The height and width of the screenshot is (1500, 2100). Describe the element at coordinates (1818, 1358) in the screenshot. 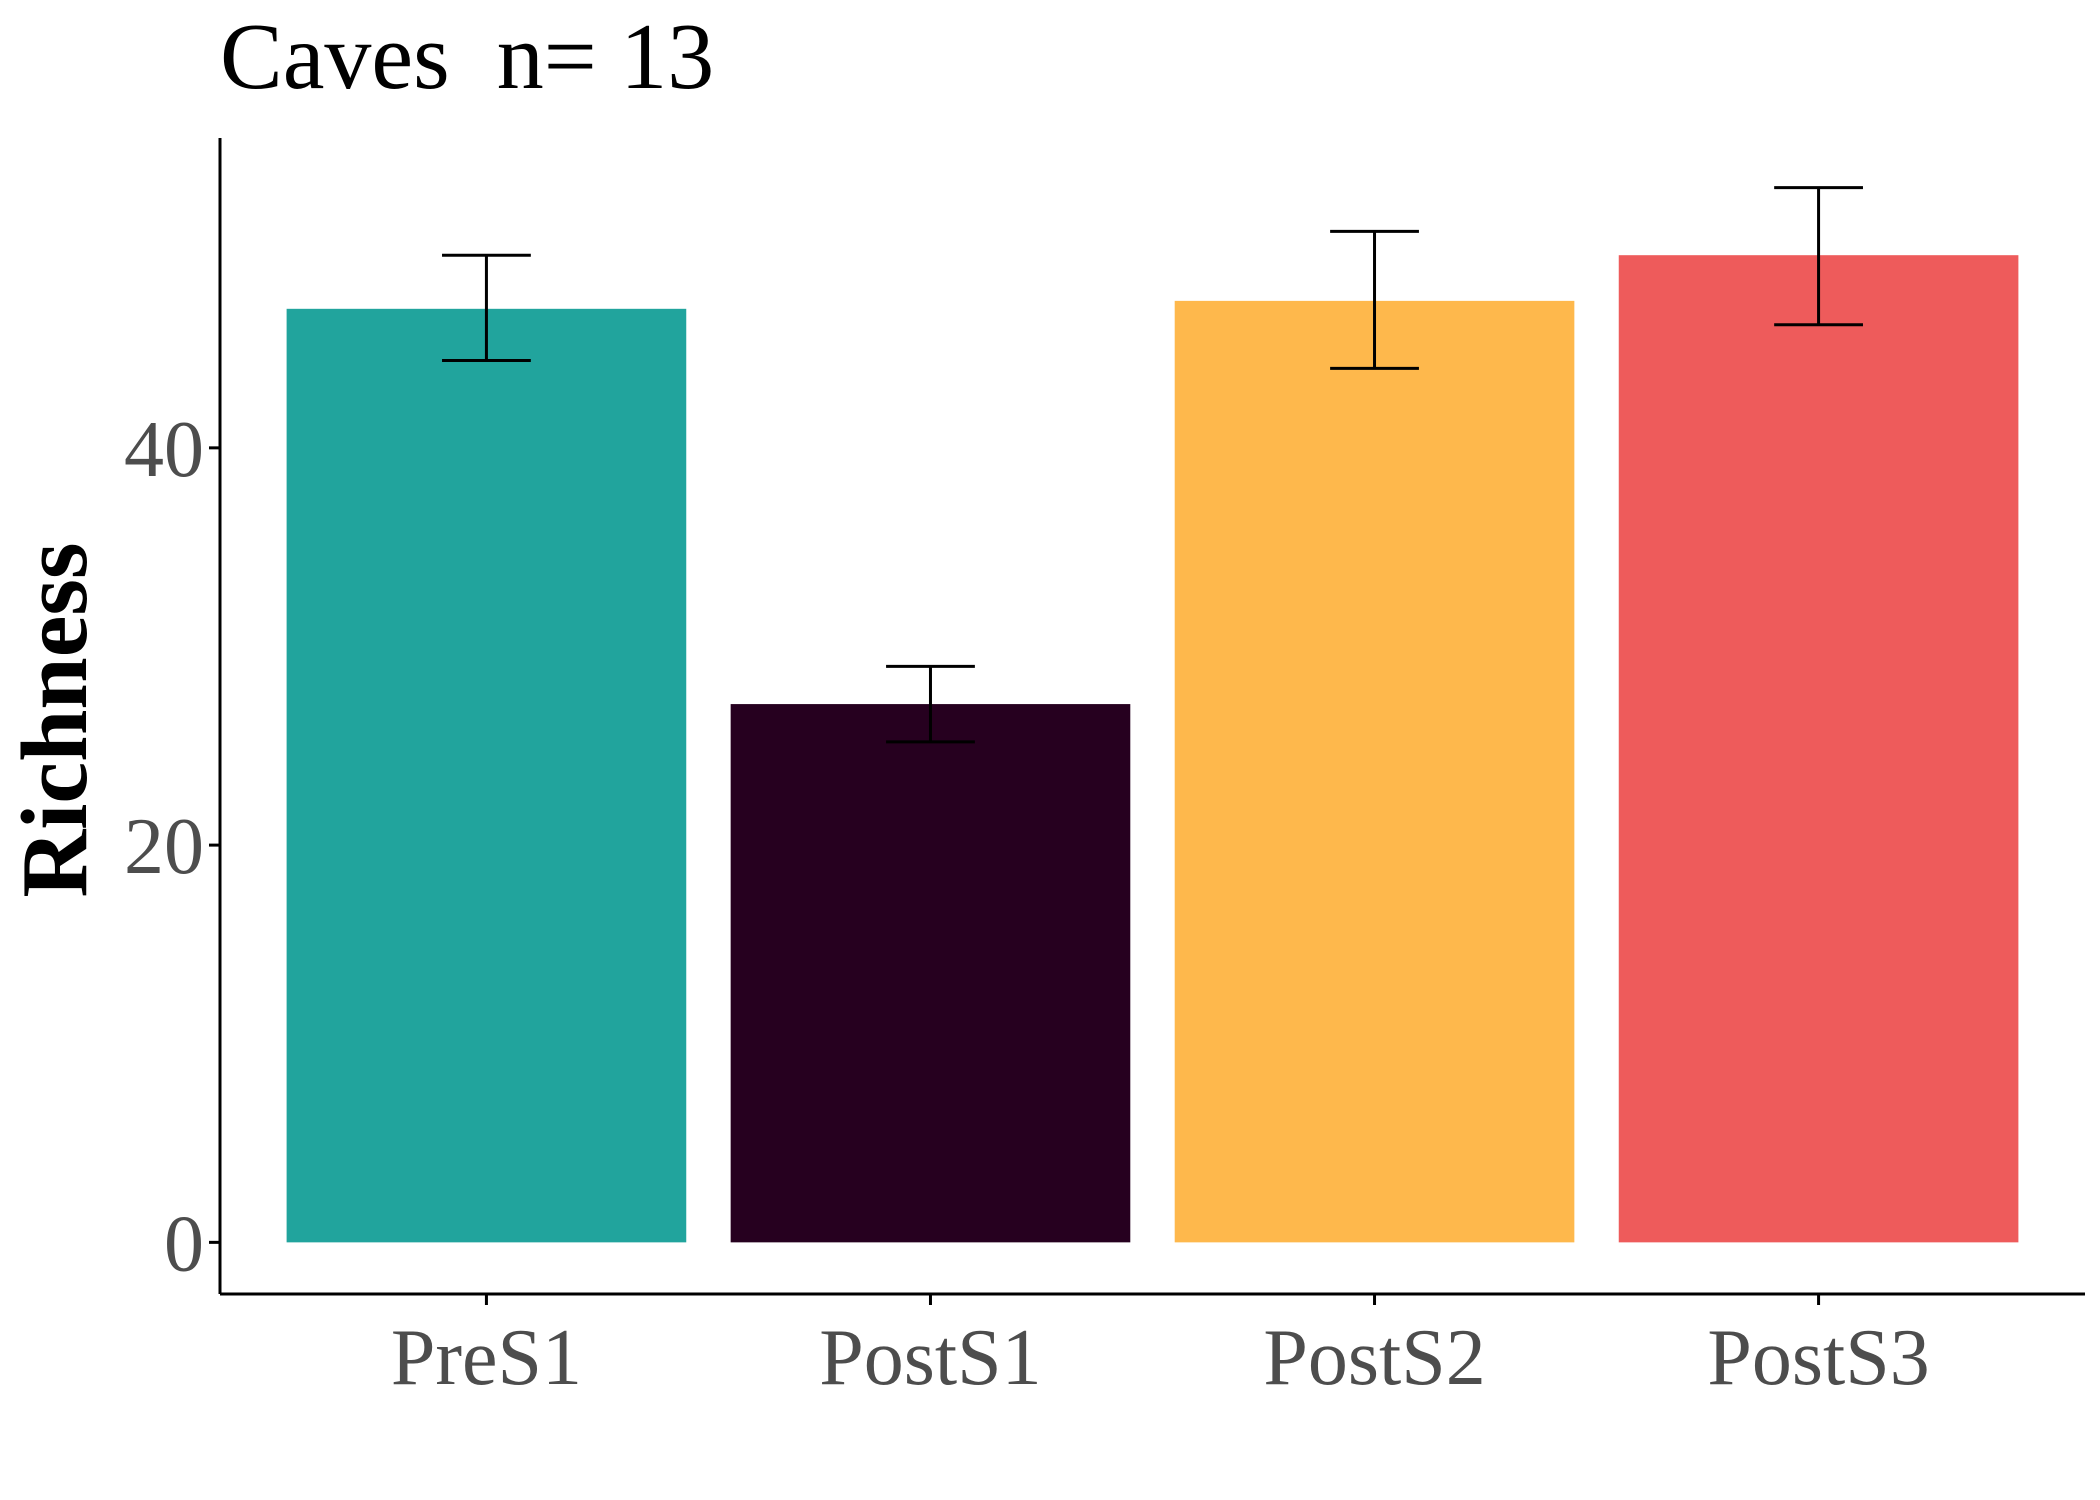

I see `x-tick-label-posts3: PostS3` at that location.